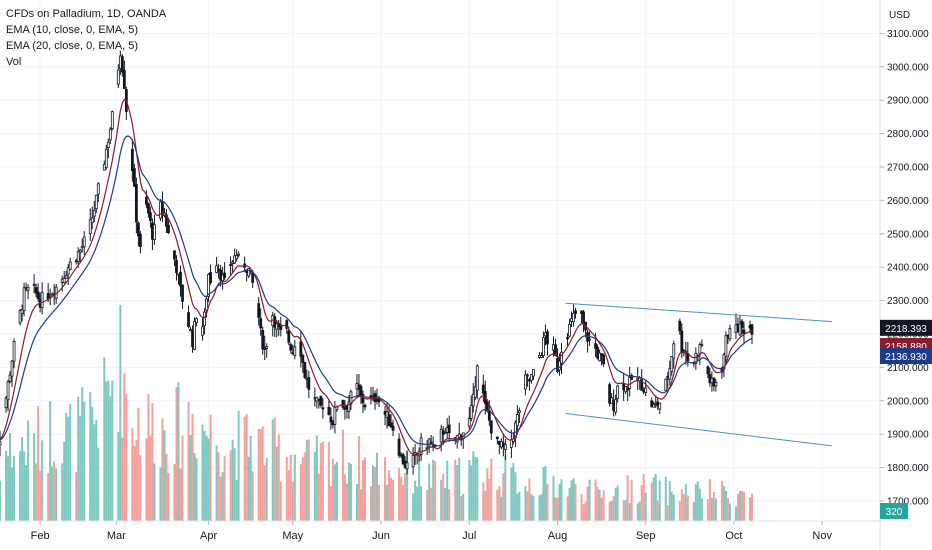 The height and width of the screenshot is (550, 932). Describe the element at coordinates (908, 301) in the screenshot. I see `price-tick-label: 2300.000` at that location.